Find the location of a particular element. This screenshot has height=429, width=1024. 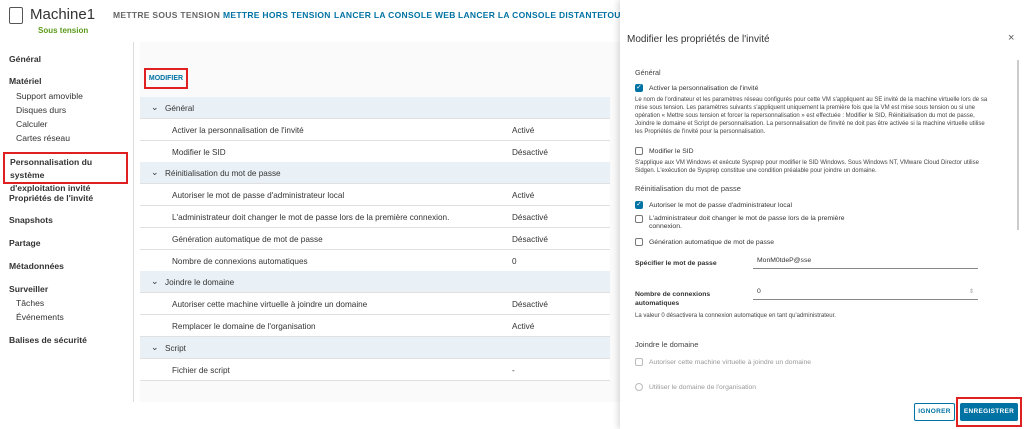

password-input: MonM0tdeP@sse is located at coordinates (865, 263).